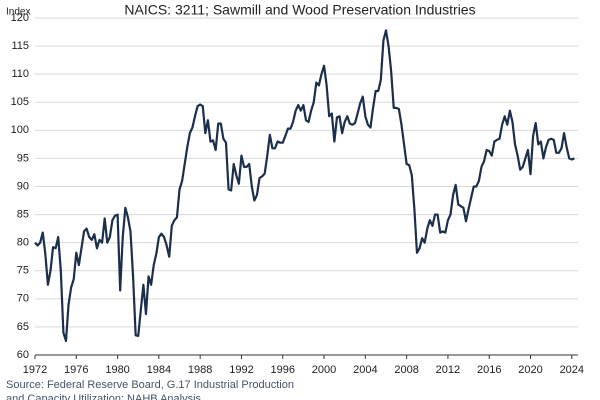  Describe the element at coordinates (448, 370) in the screenshot. I see `x-tick-label: 2012` at that location.